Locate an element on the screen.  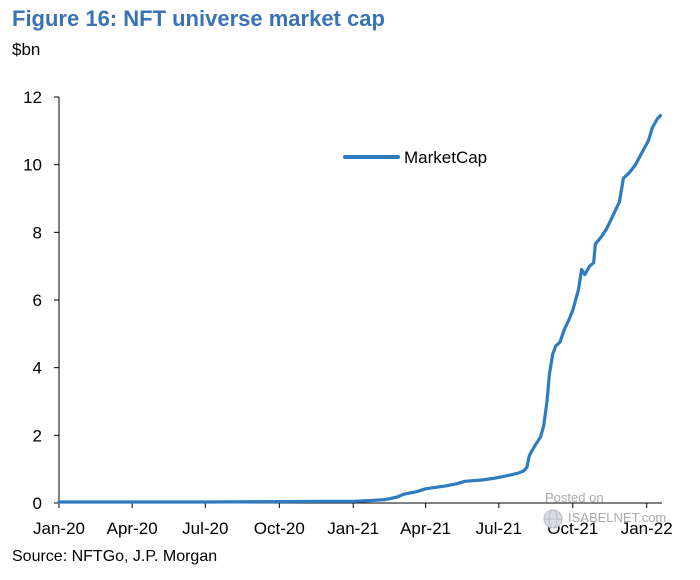
x-tick-label: Oct-20 is located at coordinates (279, 528).